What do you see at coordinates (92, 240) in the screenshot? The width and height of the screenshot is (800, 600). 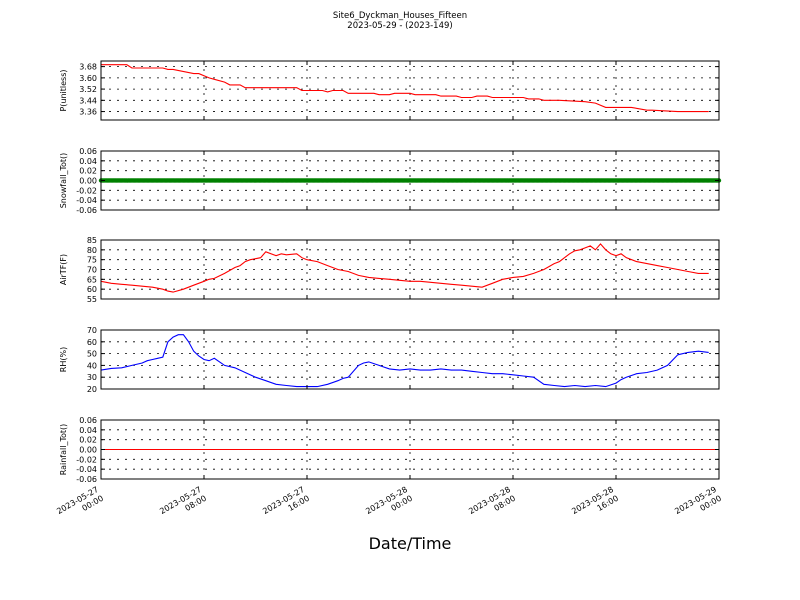 I see `ytick-label: 85` at bounding box center [92, 240].